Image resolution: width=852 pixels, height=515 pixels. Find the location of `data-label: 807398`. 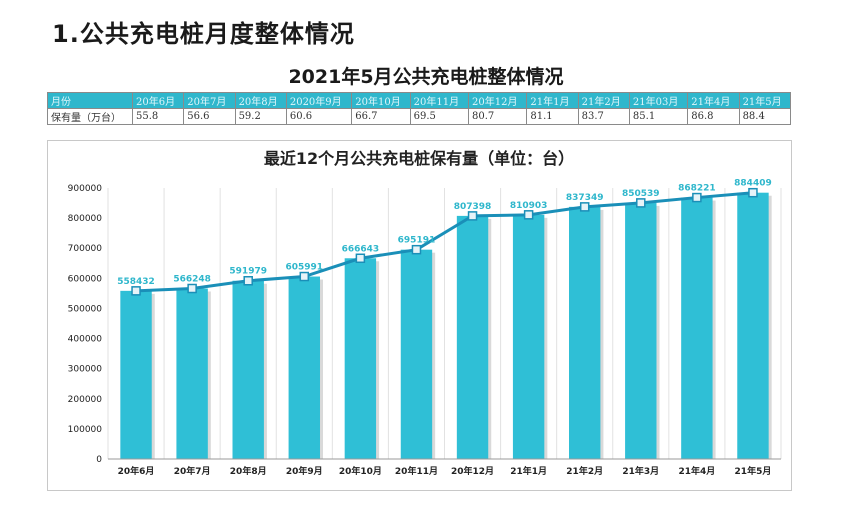

data-label: 807398 is located at coordinates (473, 207).